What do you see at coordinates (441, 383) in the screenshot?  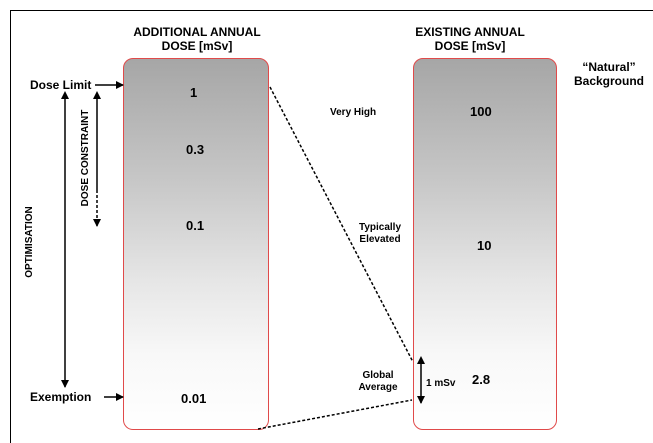 I see `one-msv-label: 1 mSv` at bounding box center [441, 383].